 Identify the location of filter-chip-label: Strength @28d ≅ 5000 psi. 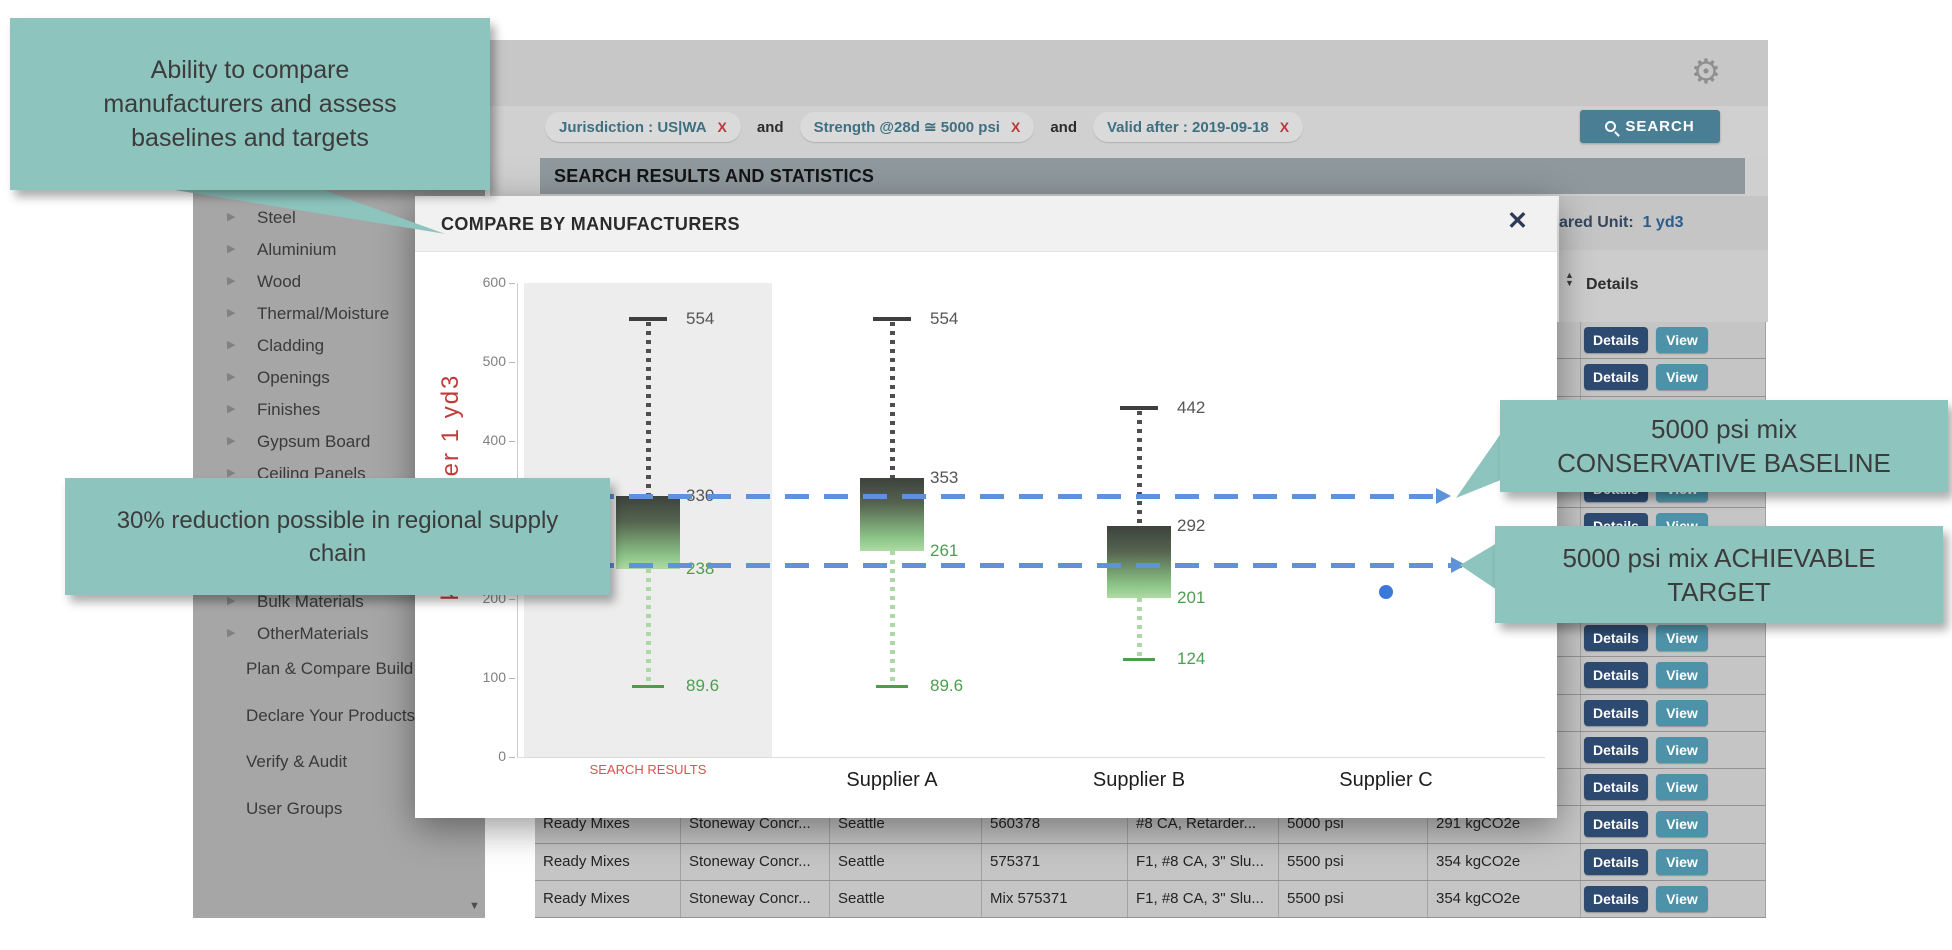
(906, 127).